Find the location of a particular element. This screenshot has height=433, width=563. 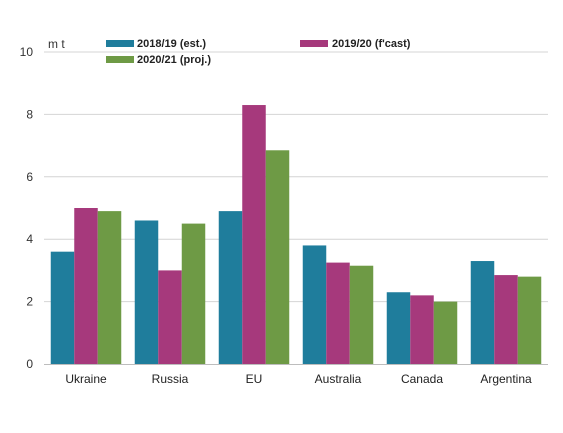

category-label: Australia is located at coordinates (338, 379).